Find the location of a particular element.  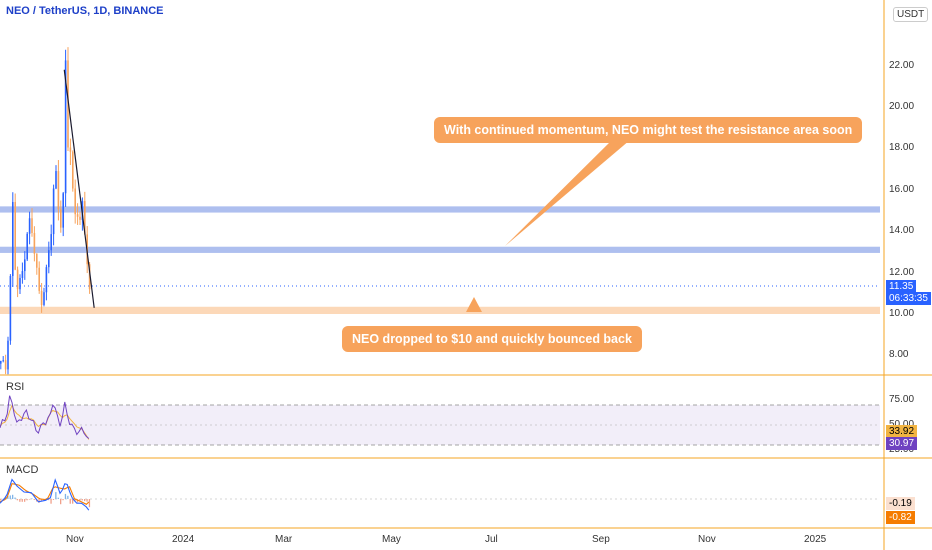

price-axis-tick: 22.00 is located at coordinates (902, 65).